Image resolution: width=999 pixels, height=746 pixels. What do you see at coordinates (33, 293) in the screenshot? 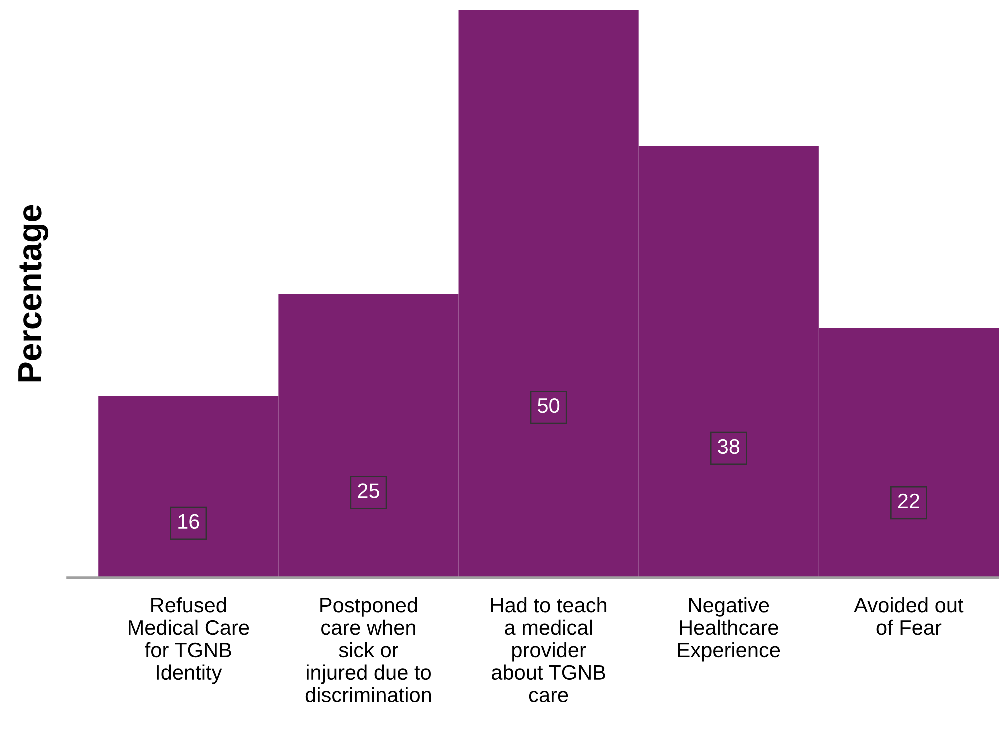
I see `y-axis-title: Percentage` at bounding box center [33, 293].